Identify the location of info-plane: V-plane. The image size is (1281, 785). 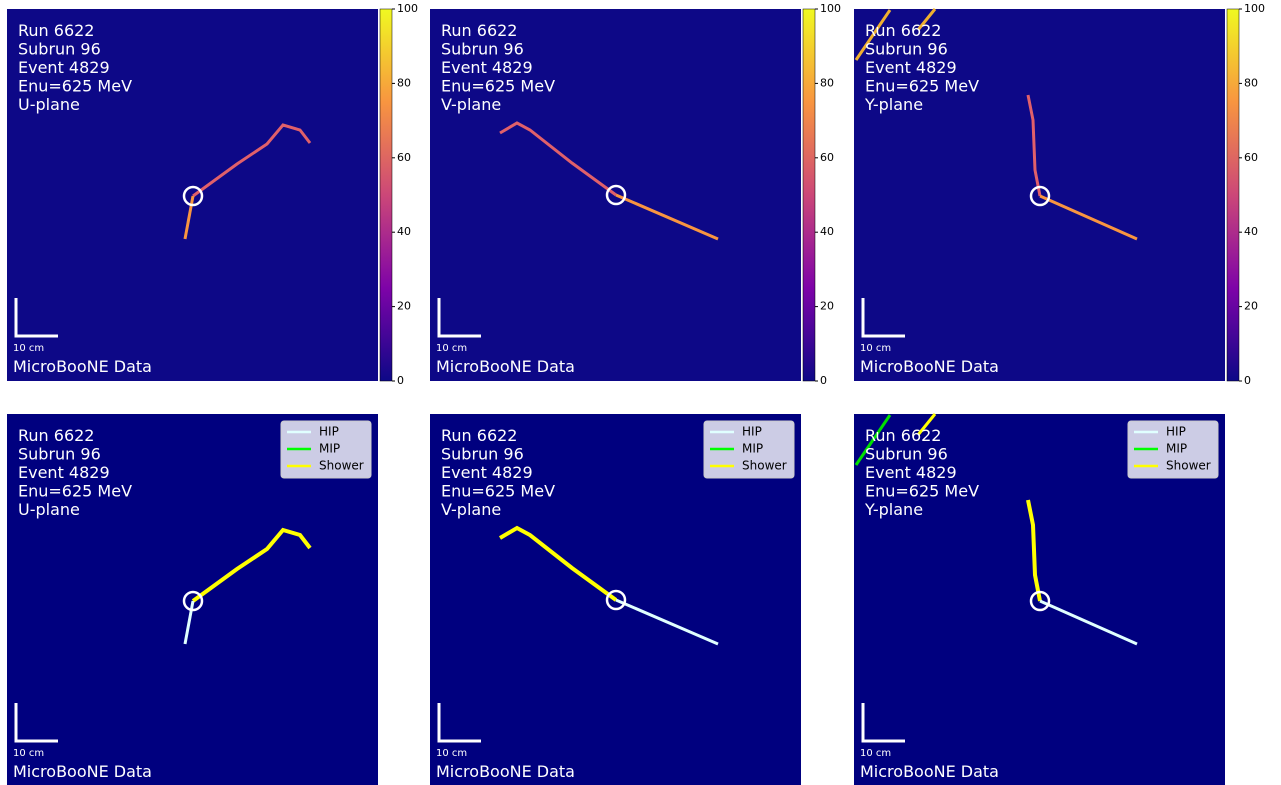
(471, 104).